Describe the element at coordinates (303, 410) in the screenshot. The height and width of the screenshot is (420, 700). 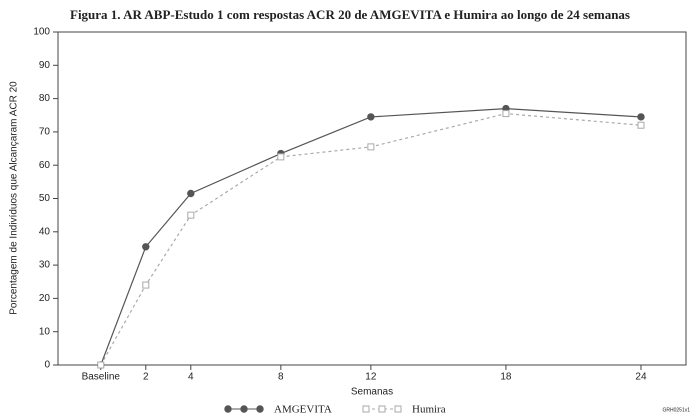
I see `legend-label: AMGEVITA` at that location.